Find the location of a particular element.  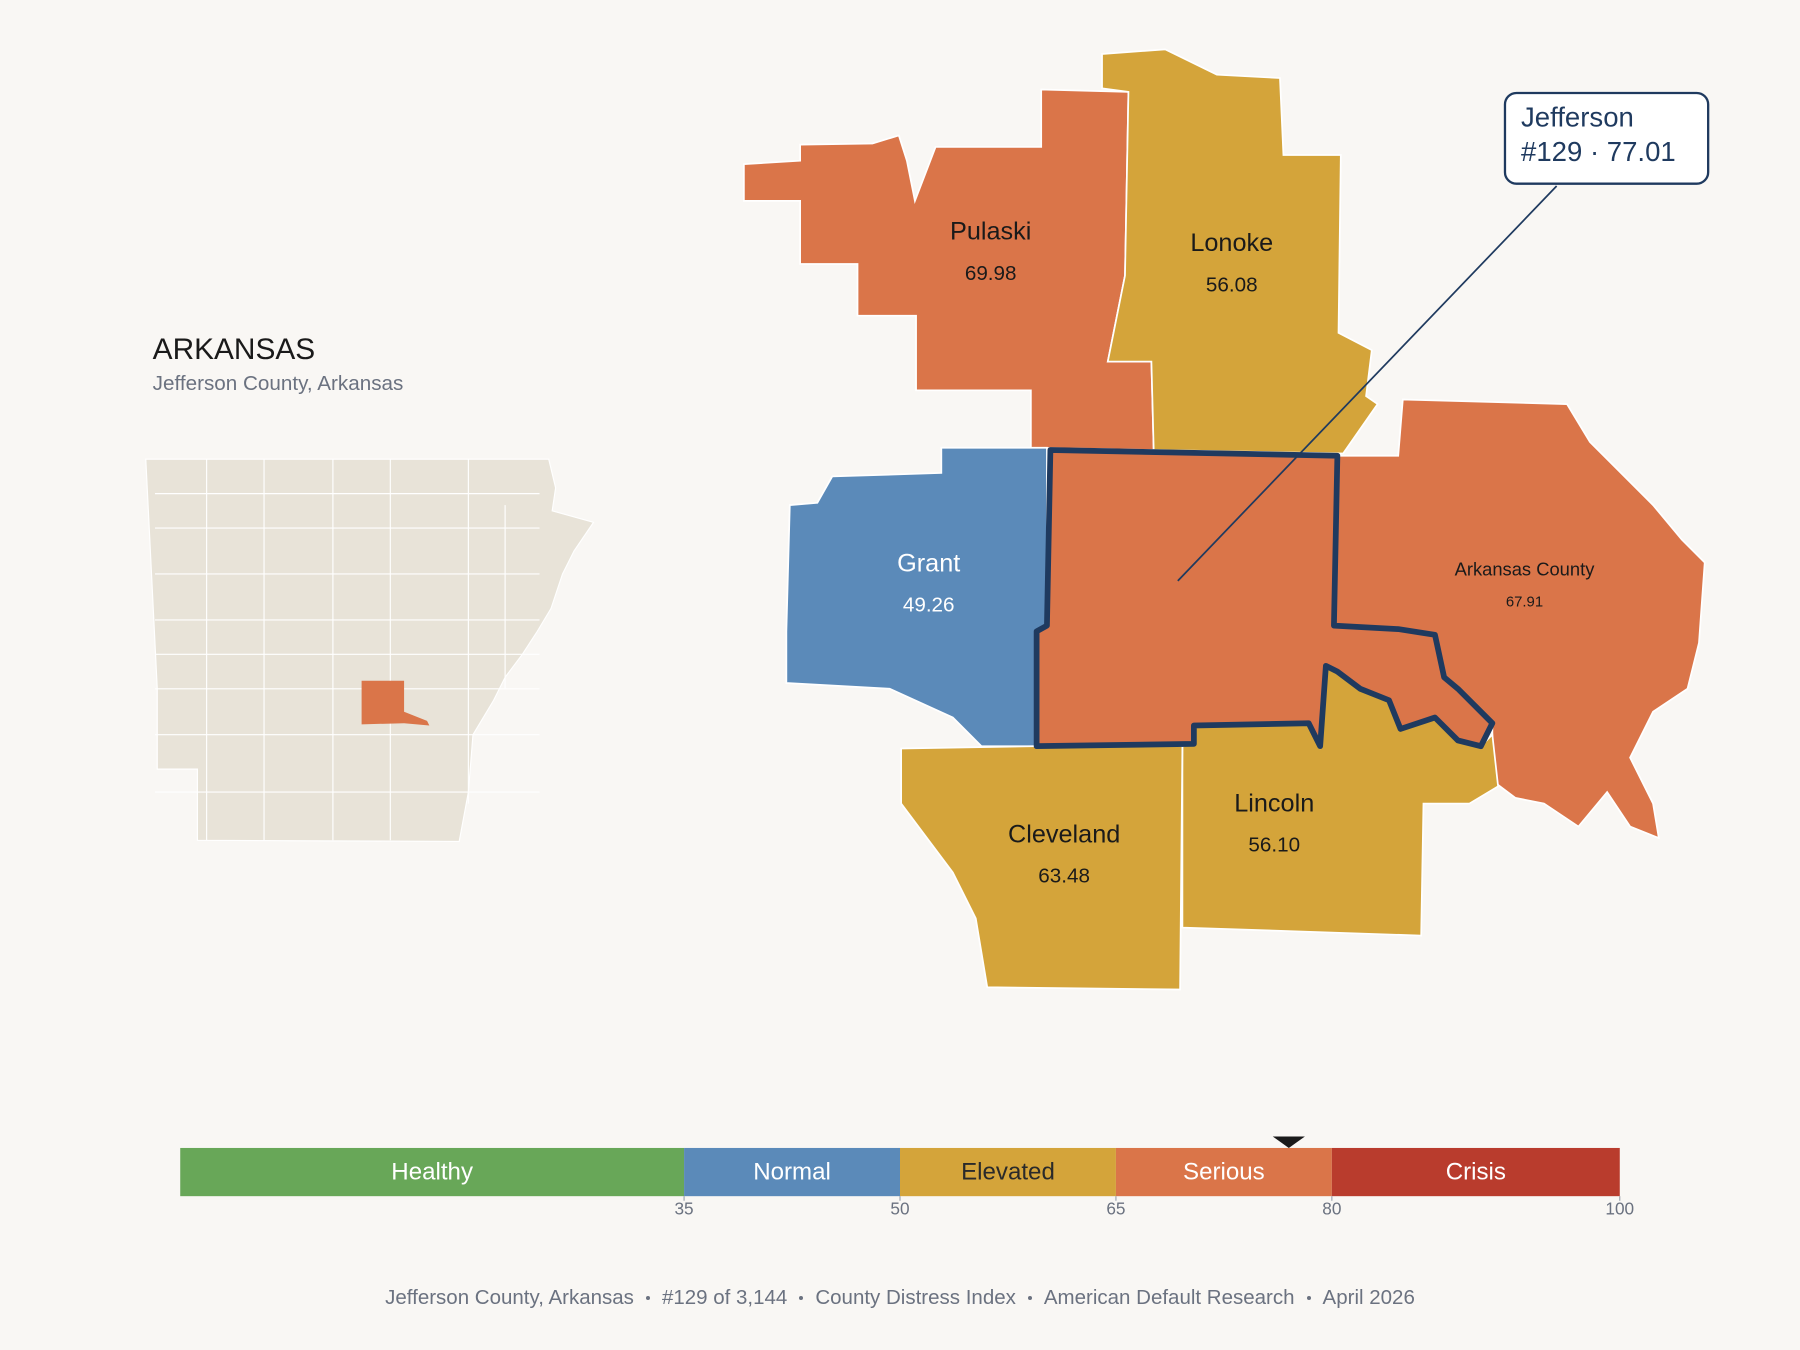

scale-tick-label: 80 is located at coordinates (1331, 1208).